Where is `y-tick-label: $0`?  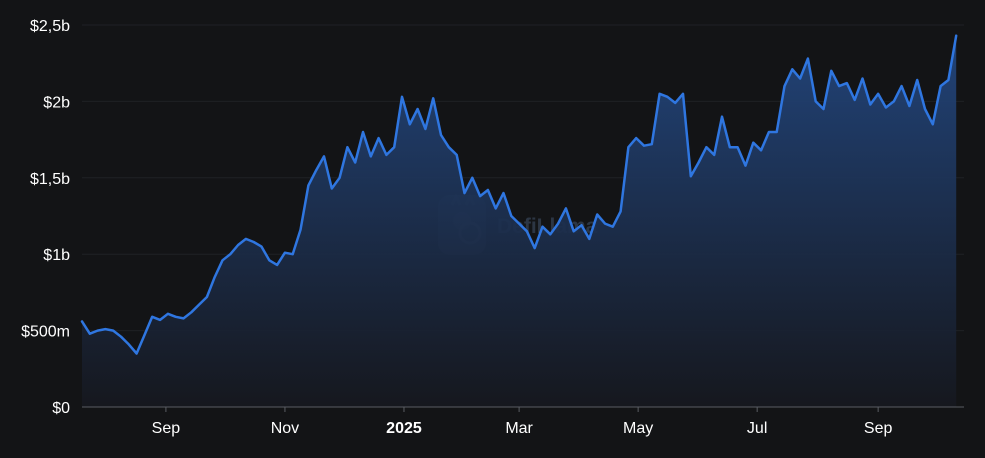 y-tick-label: $0 is located at coordinates (61, 408).